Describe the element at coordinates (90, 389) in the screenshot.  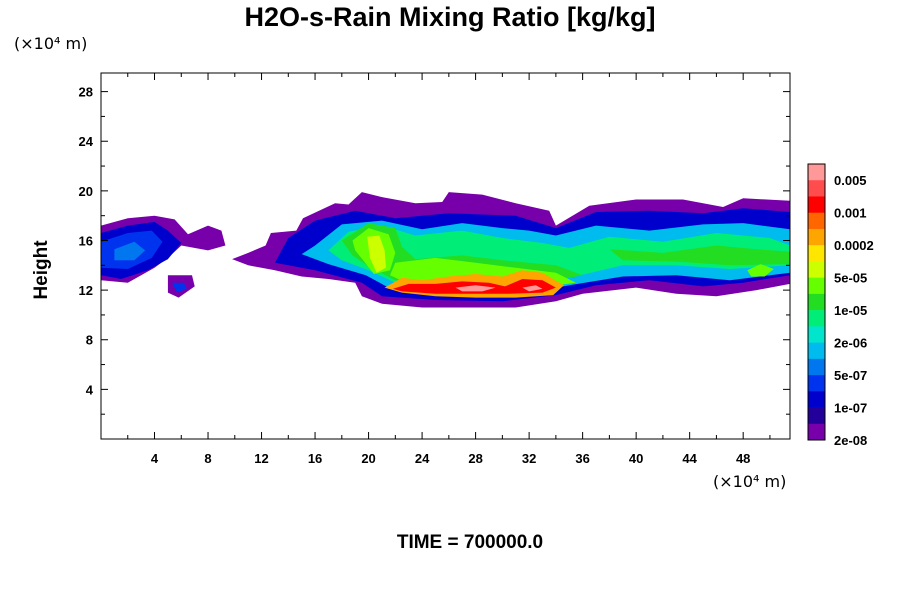
I see `y-tick-label: 4` at that location.